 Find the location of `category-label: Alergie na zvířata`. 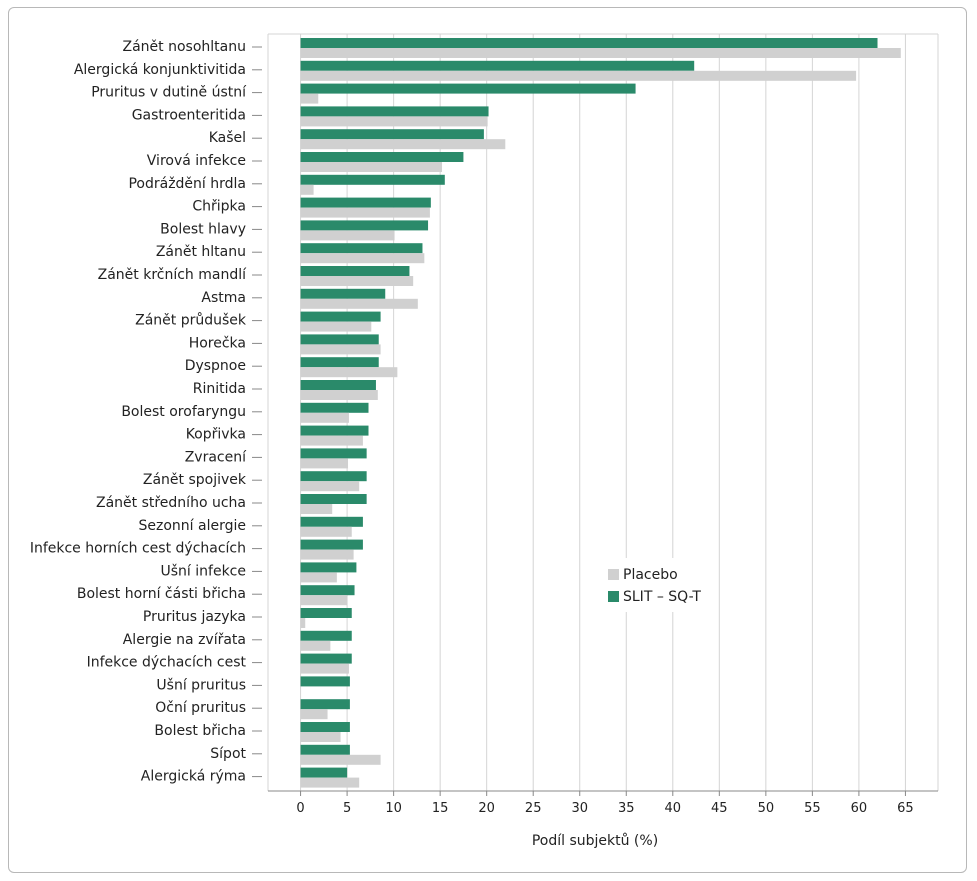

category-label: Alergie na zvířata is located at coordinates (184, 640).